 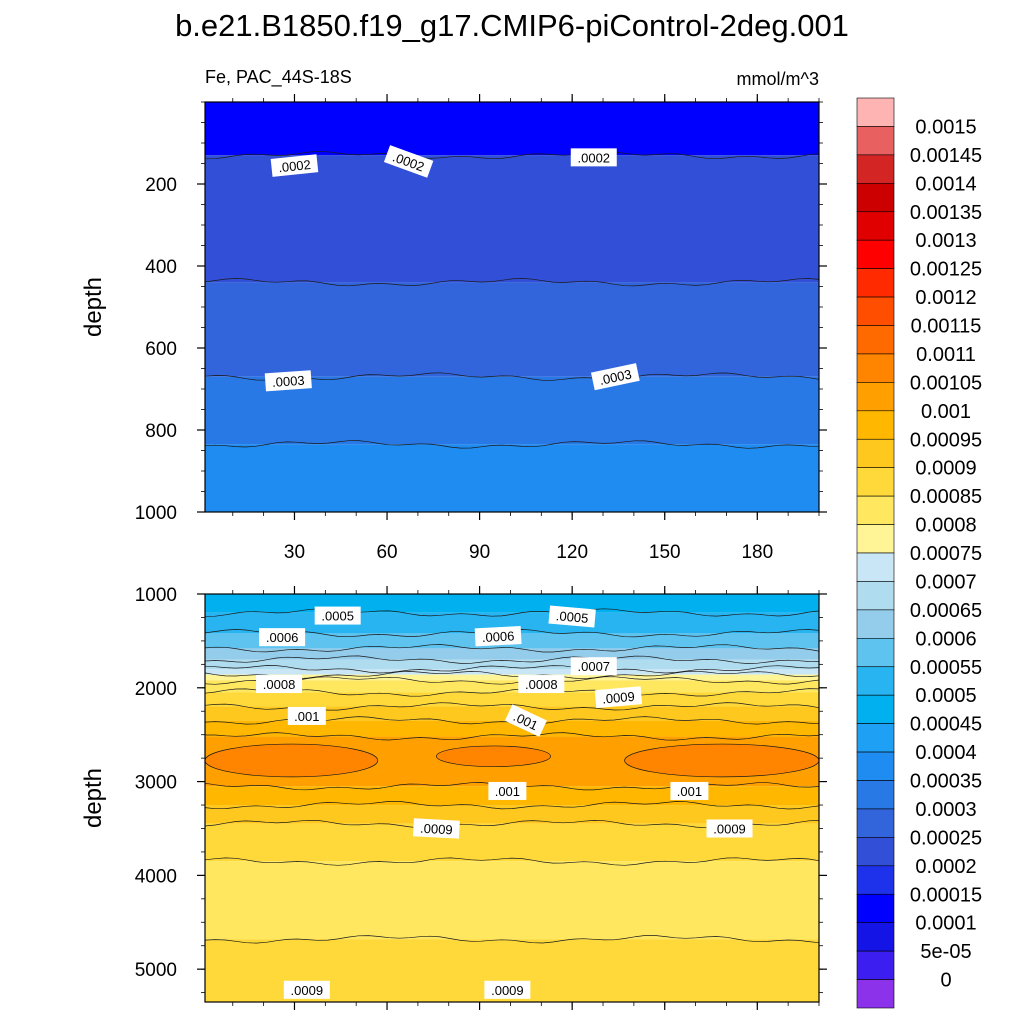 What do you see at coordinates (946, 156) in the screenshot?
I see `colorbar-label: 0.00145` at bounding box center [946, 156].